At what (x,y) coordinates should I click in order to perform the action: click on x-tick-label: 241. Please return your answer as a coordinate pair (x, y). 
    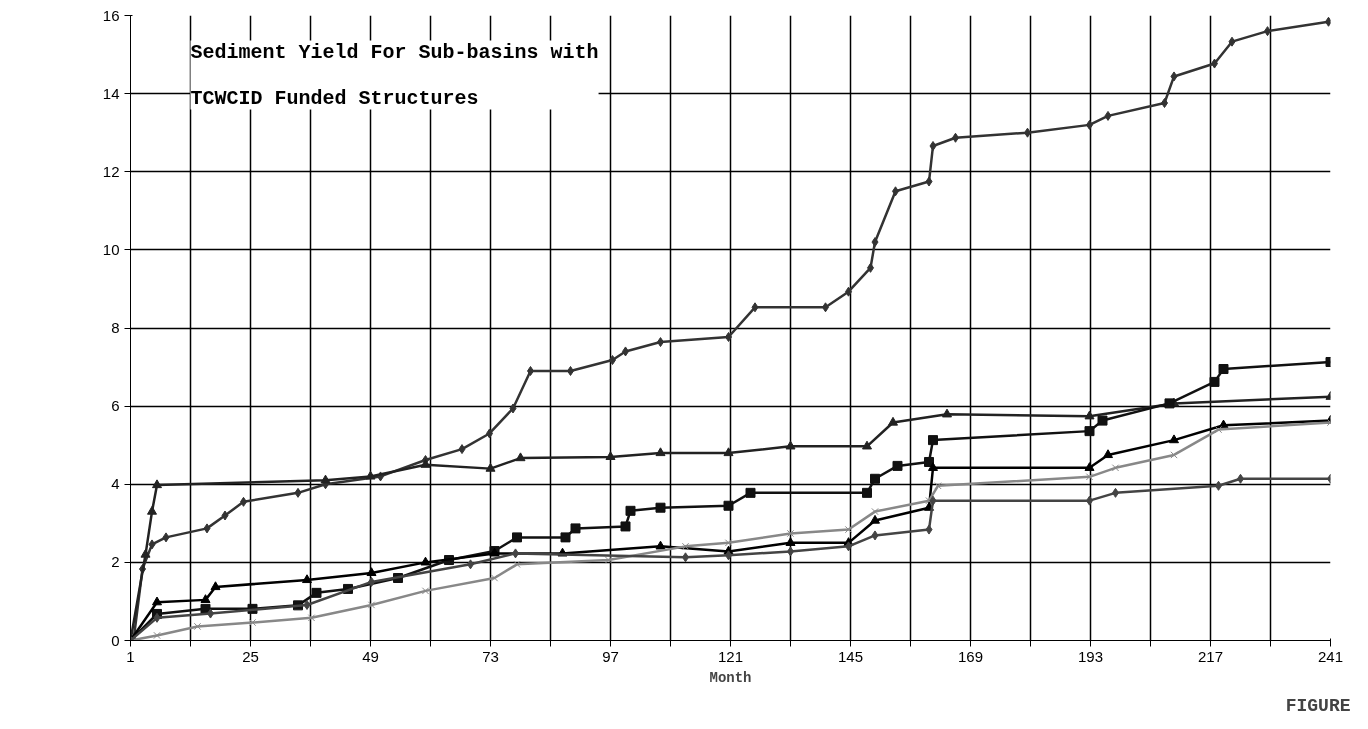
    Looking at the image, I should click on (1330, 656).